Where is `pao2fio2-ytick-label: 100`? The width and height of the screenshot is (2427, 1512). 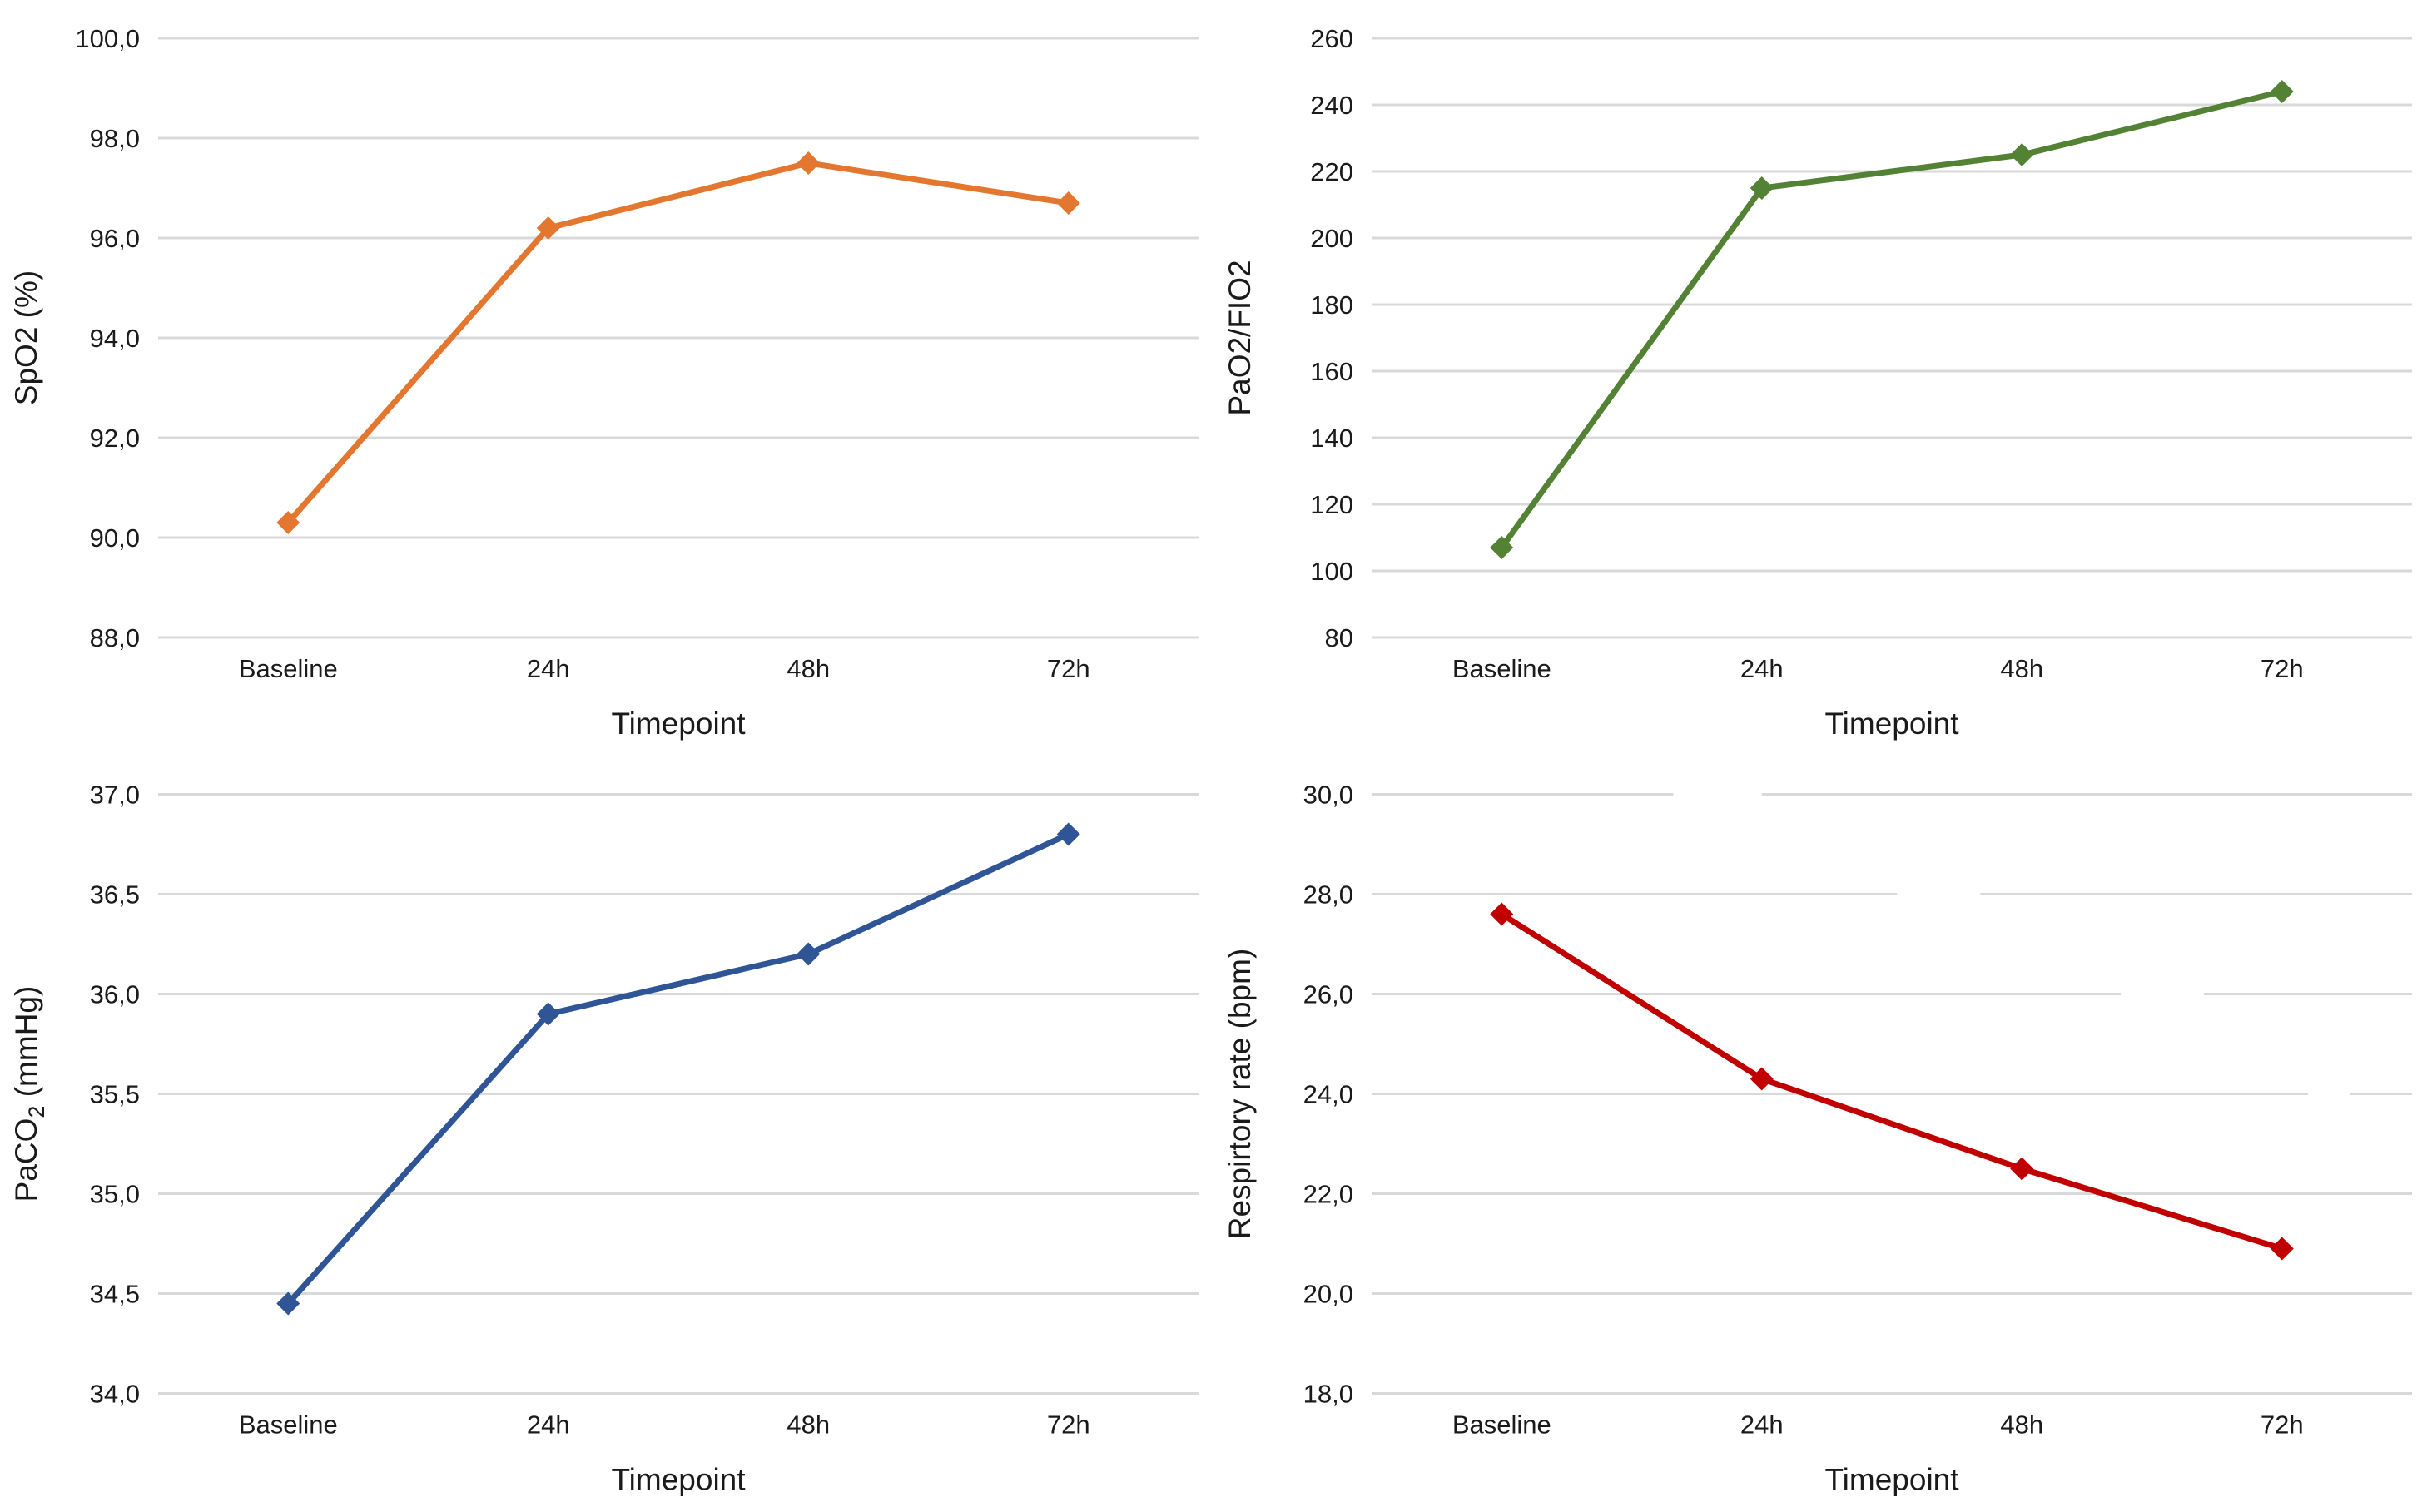 pao2fio2-ytick-label: 100 is located at coordinates (1331, 571).